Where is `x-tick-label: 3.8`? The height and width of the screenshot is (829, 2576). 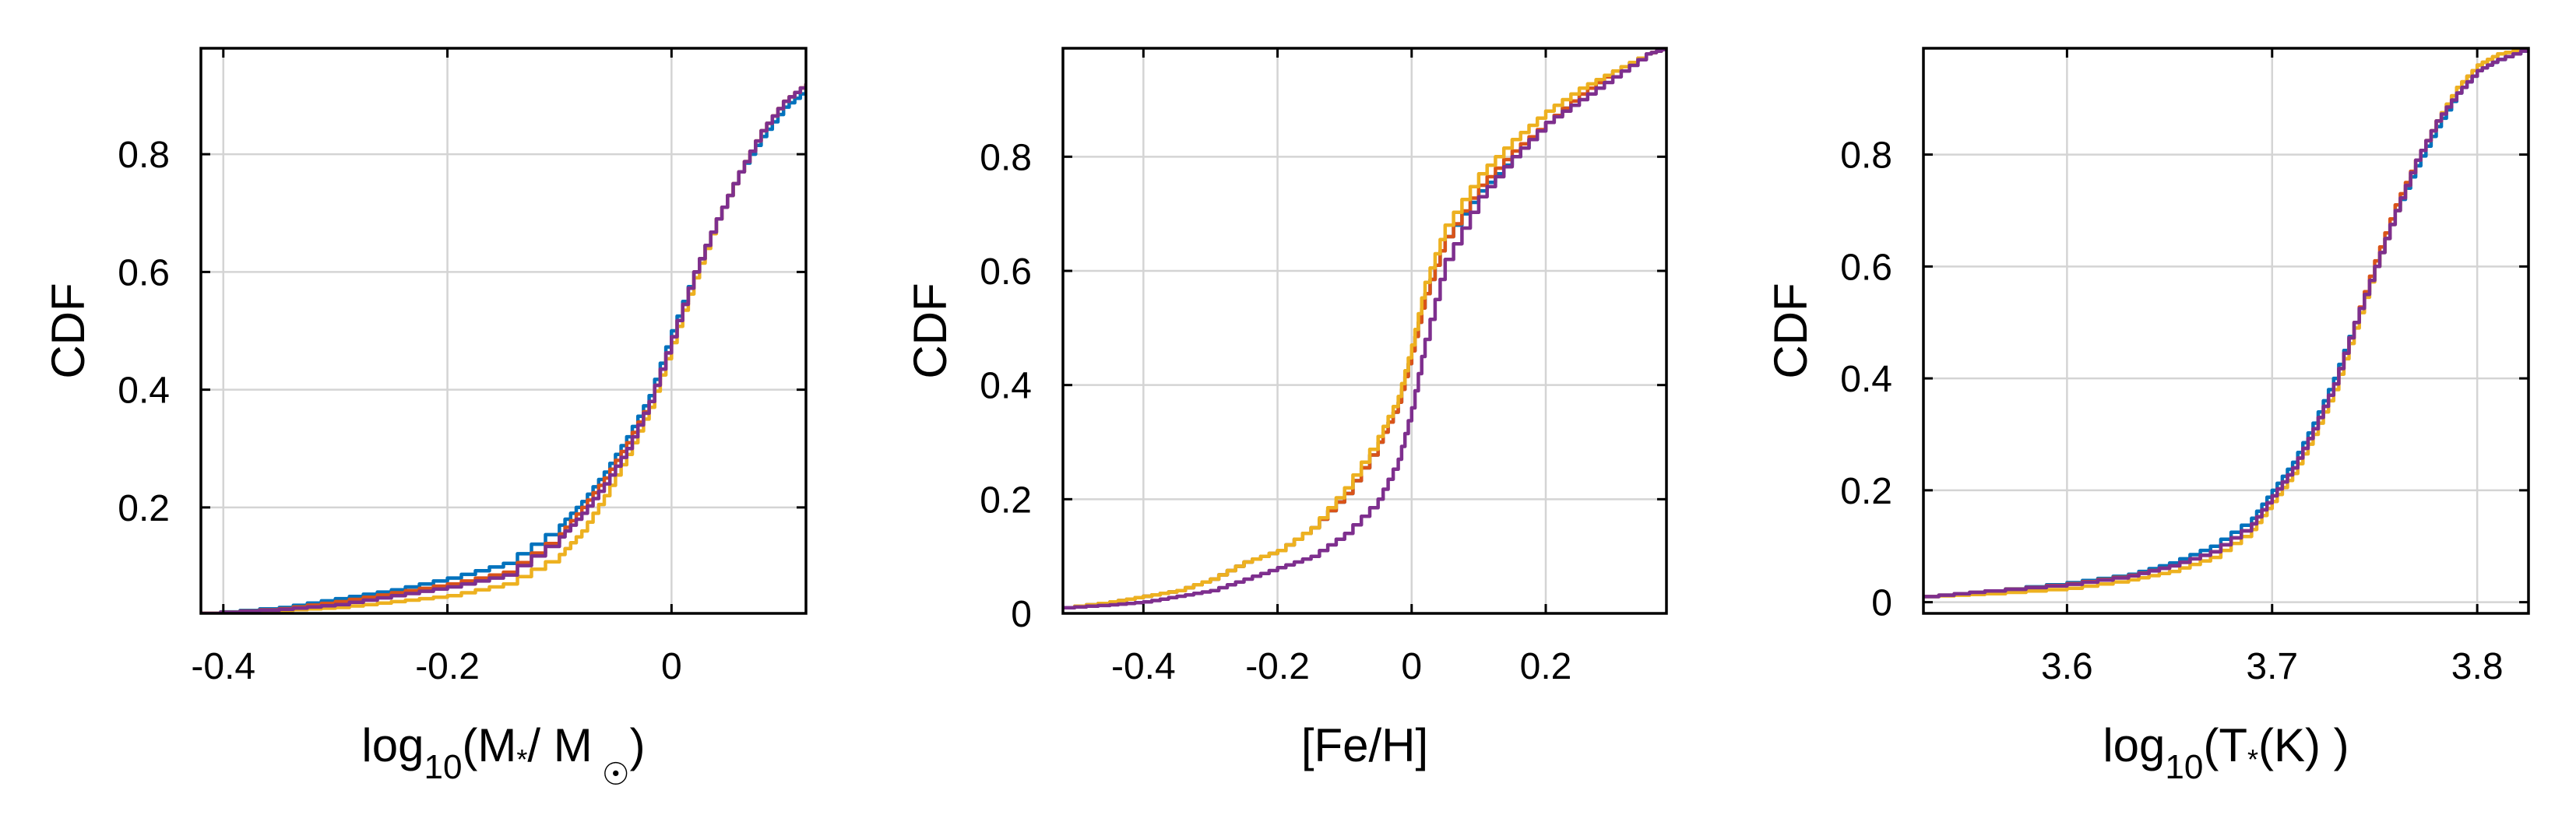
x-tick-label: 3.8 is located at coordinates (2477, 666).